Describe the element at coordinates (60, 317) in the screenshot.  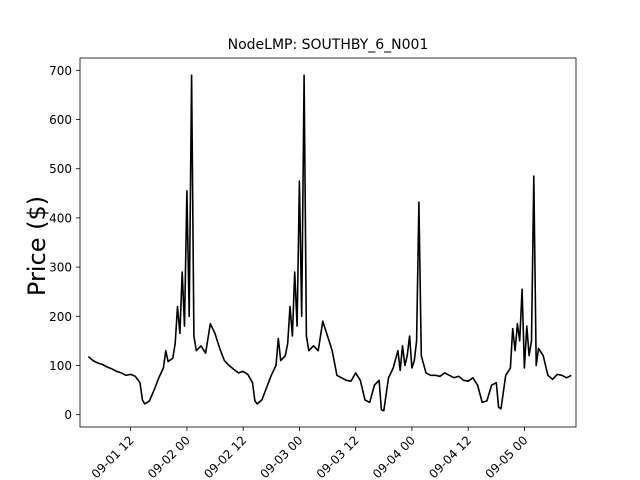
I see `y-tick-label: 200` at that location.